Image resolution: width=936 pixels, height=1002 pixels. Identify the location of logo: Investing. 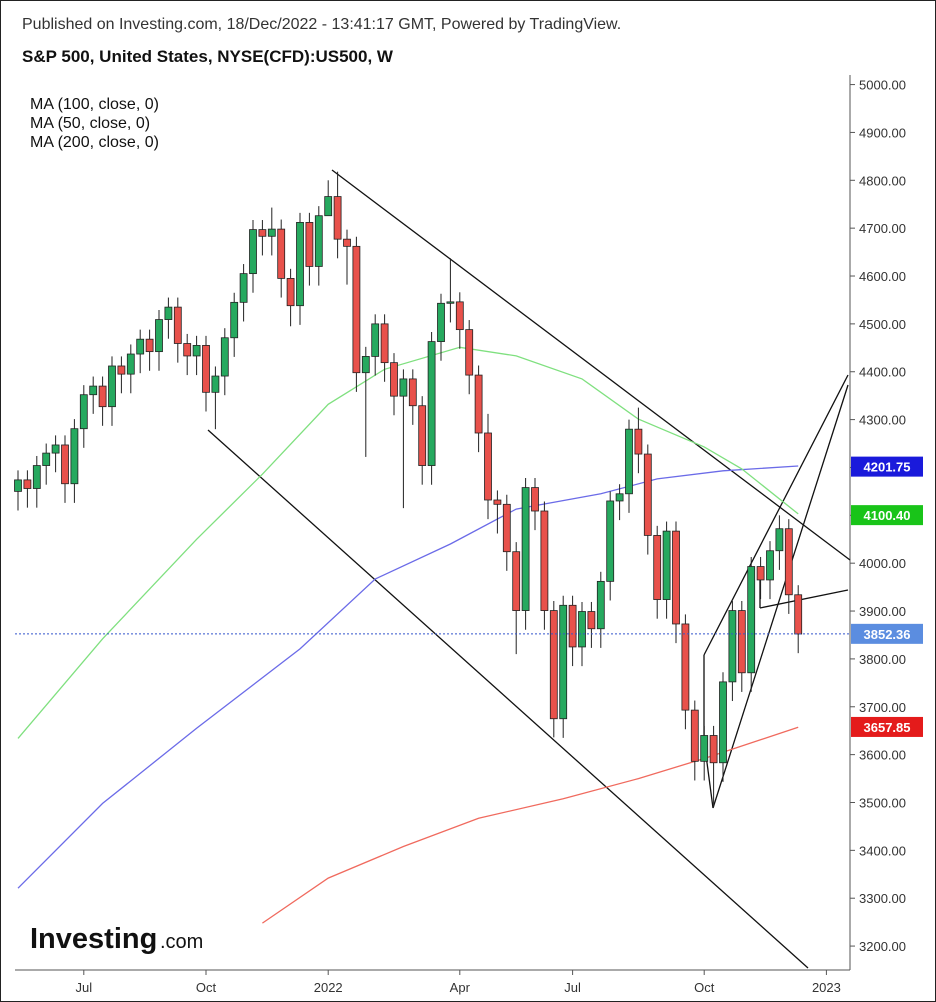
(93, 939).